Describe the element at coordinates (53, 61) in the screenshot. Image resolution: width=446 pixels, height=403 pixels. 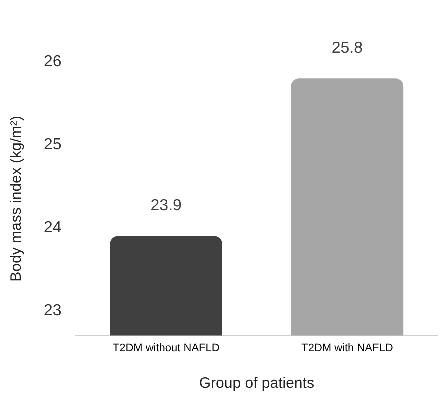
I see `y-tick-label: 26` at that location.